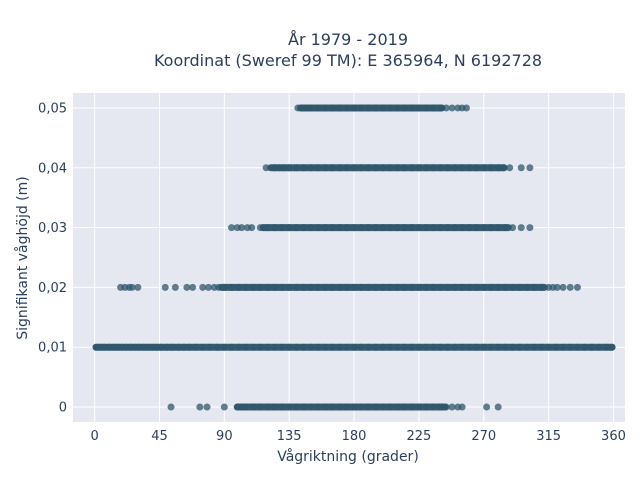  I want to click on x-tick-label: 90, so click(224, 436).